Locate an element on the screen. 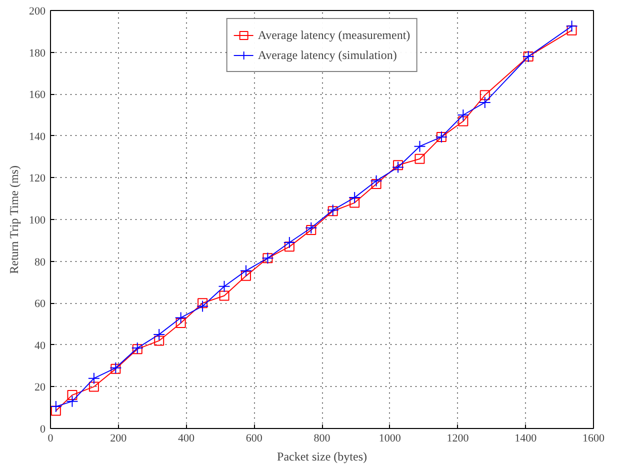 This screenshot has width=623, height=466. x-tick-label: 800 is located at coordinates (322, 438).